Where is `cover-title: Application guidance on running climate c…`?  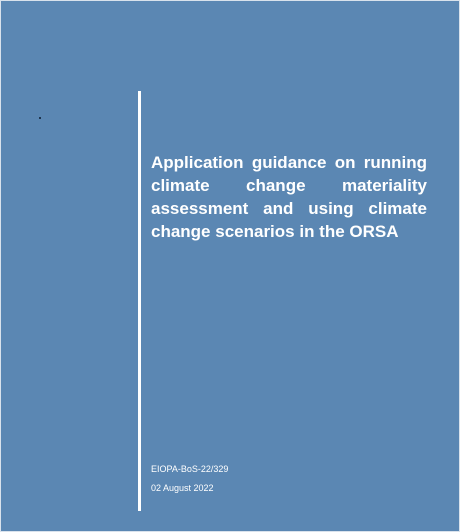 cover-title: Application guidance on running climate c… is located at coordinates (289, 197).